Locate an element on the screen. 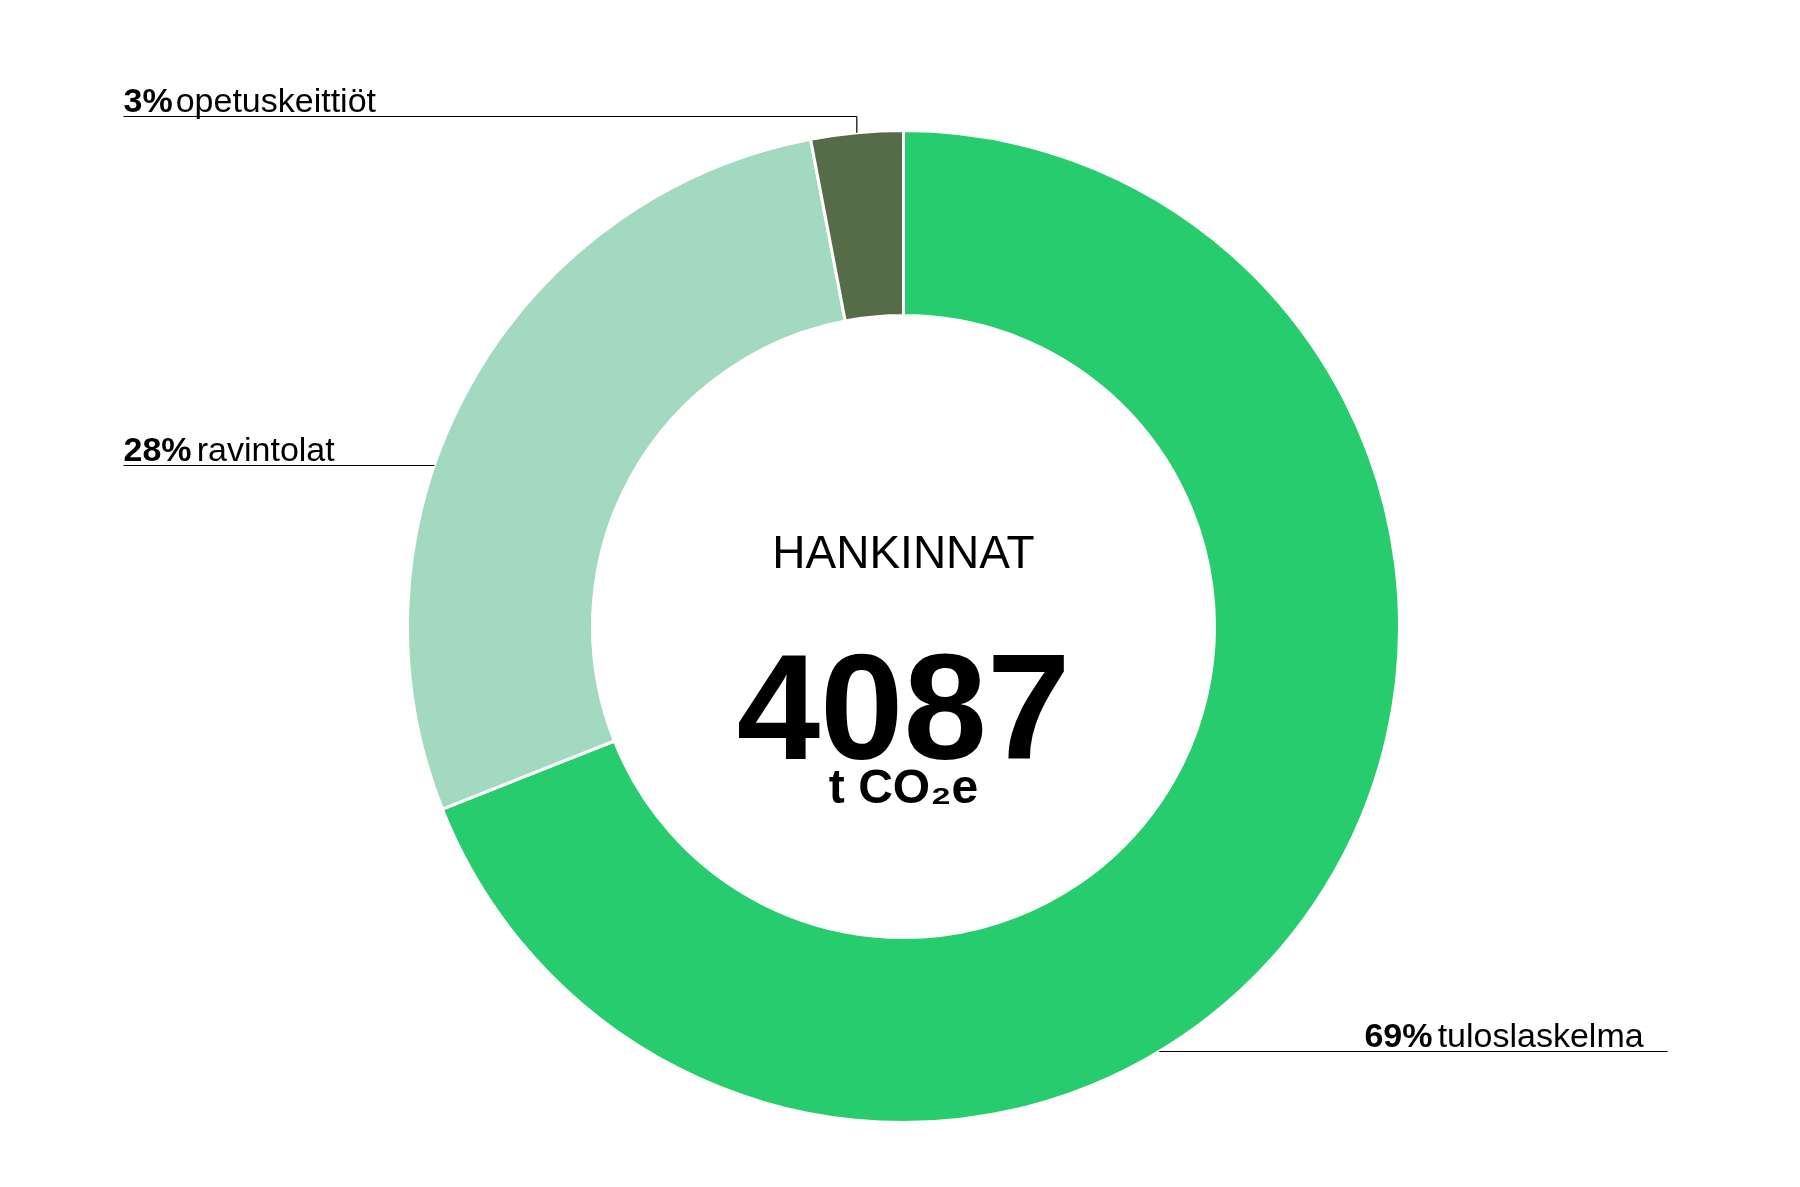  text: HANKINNAT is located at coordinates (903, 551).